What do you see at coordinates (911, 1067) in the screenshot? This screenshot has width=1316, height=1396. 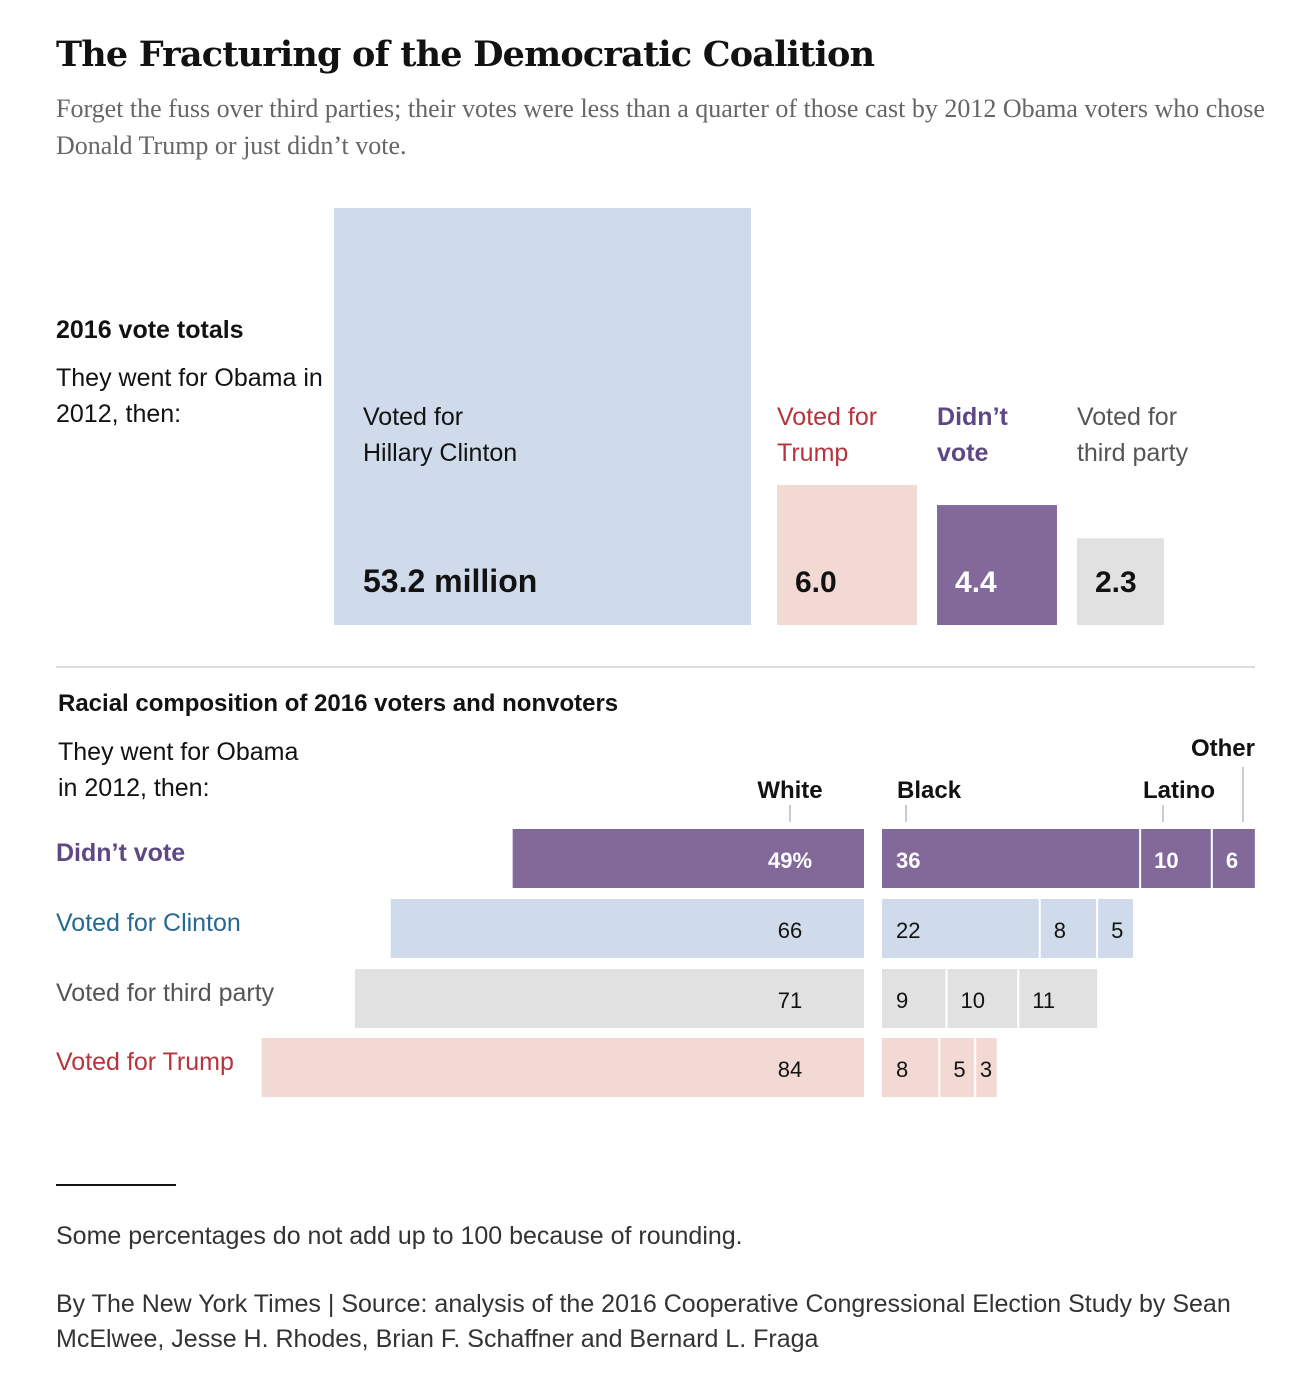 I see `bar-black-trump` at bounding box center [911, 1067].